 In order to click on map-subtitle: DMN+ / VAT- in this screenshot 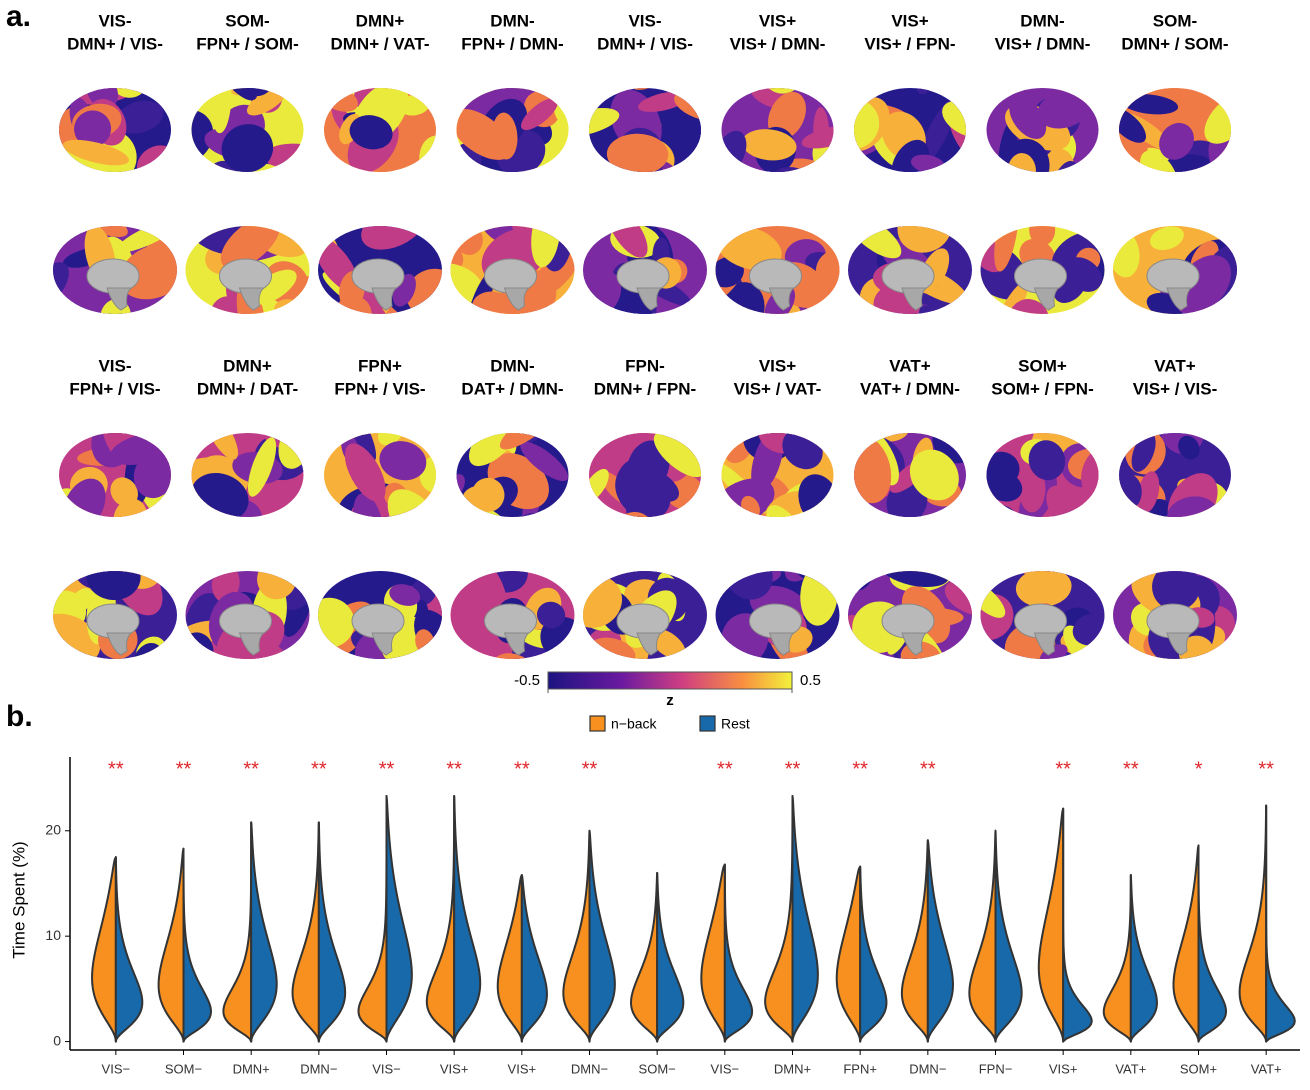, I will do `click(379, 43)`.